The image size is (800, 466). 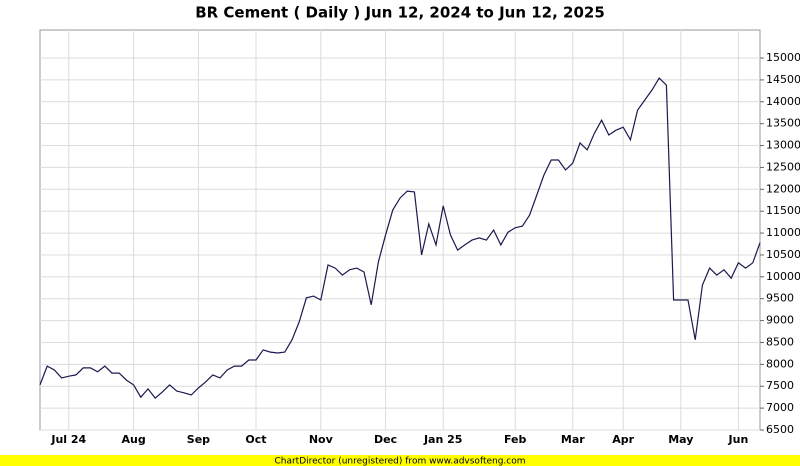 What do you see at coordinates (738, 439) in the screenshot?
I see `x-tick-label: Jun` at bounding box center [738, 439].